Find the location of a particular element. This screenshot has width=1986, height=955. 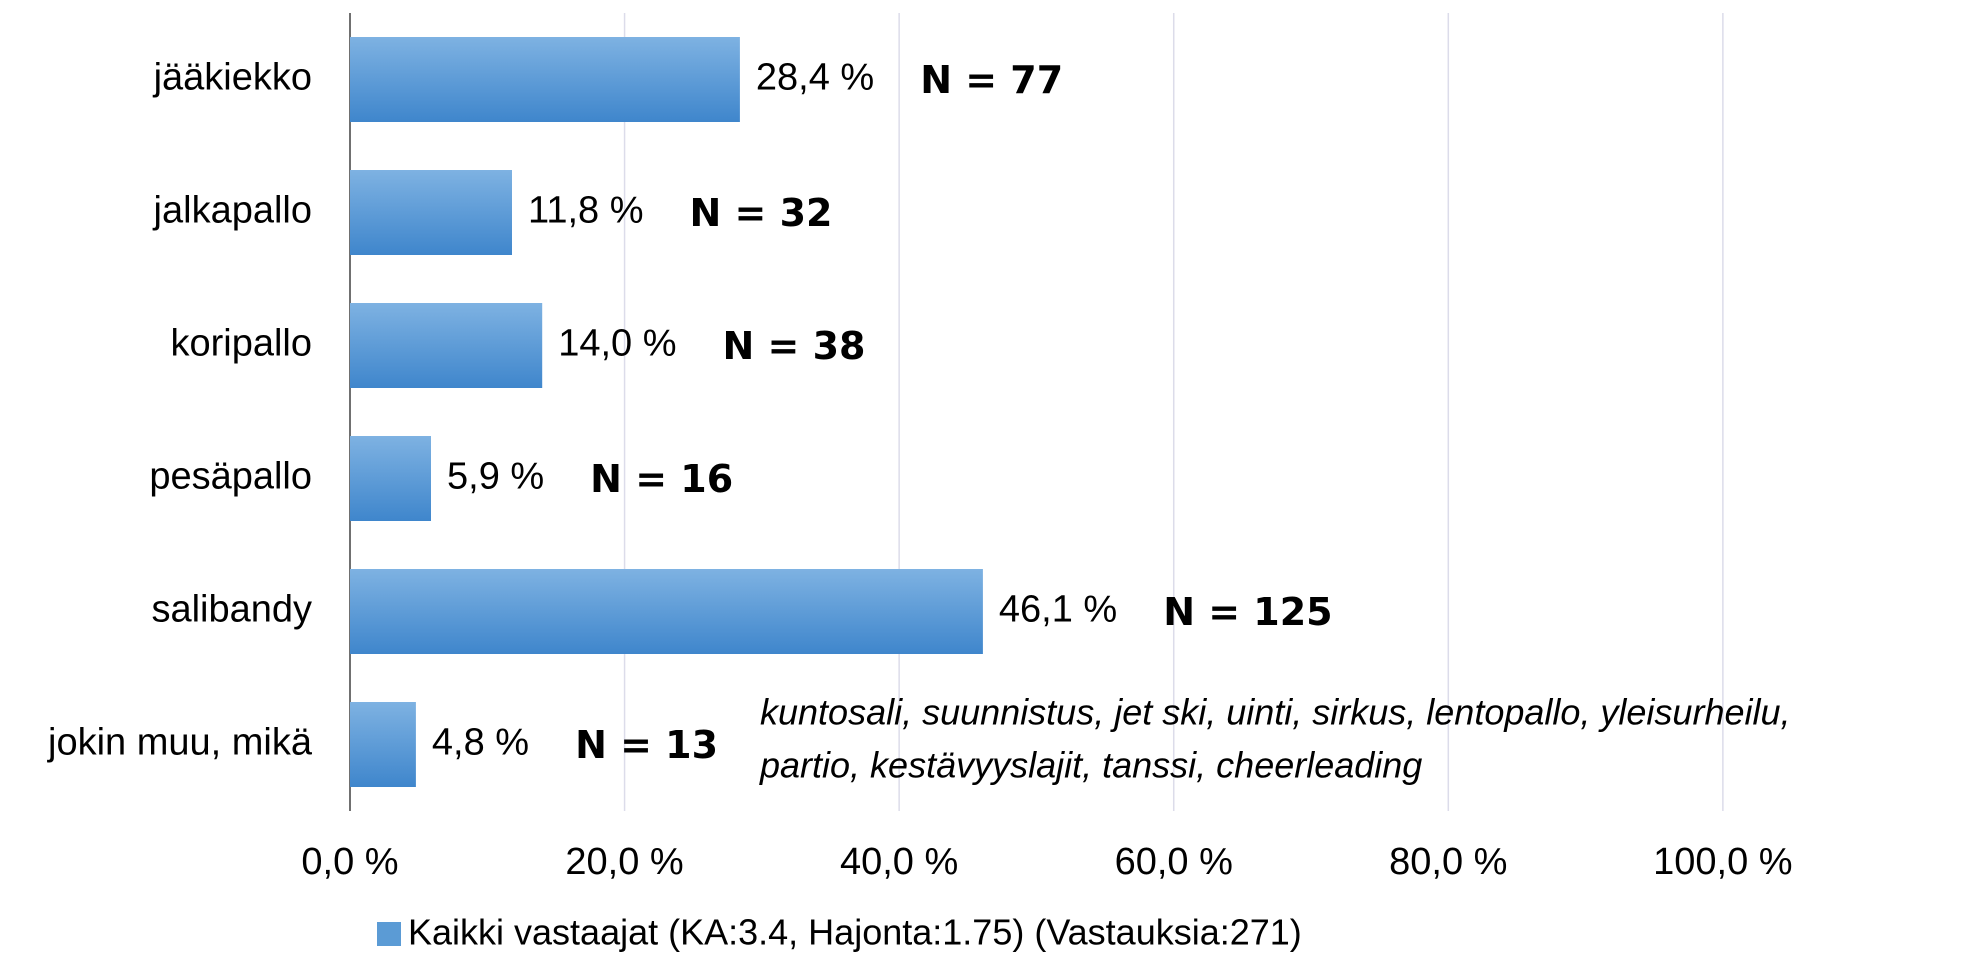

n-label: N = 32 is located at coordinates (760, 213).